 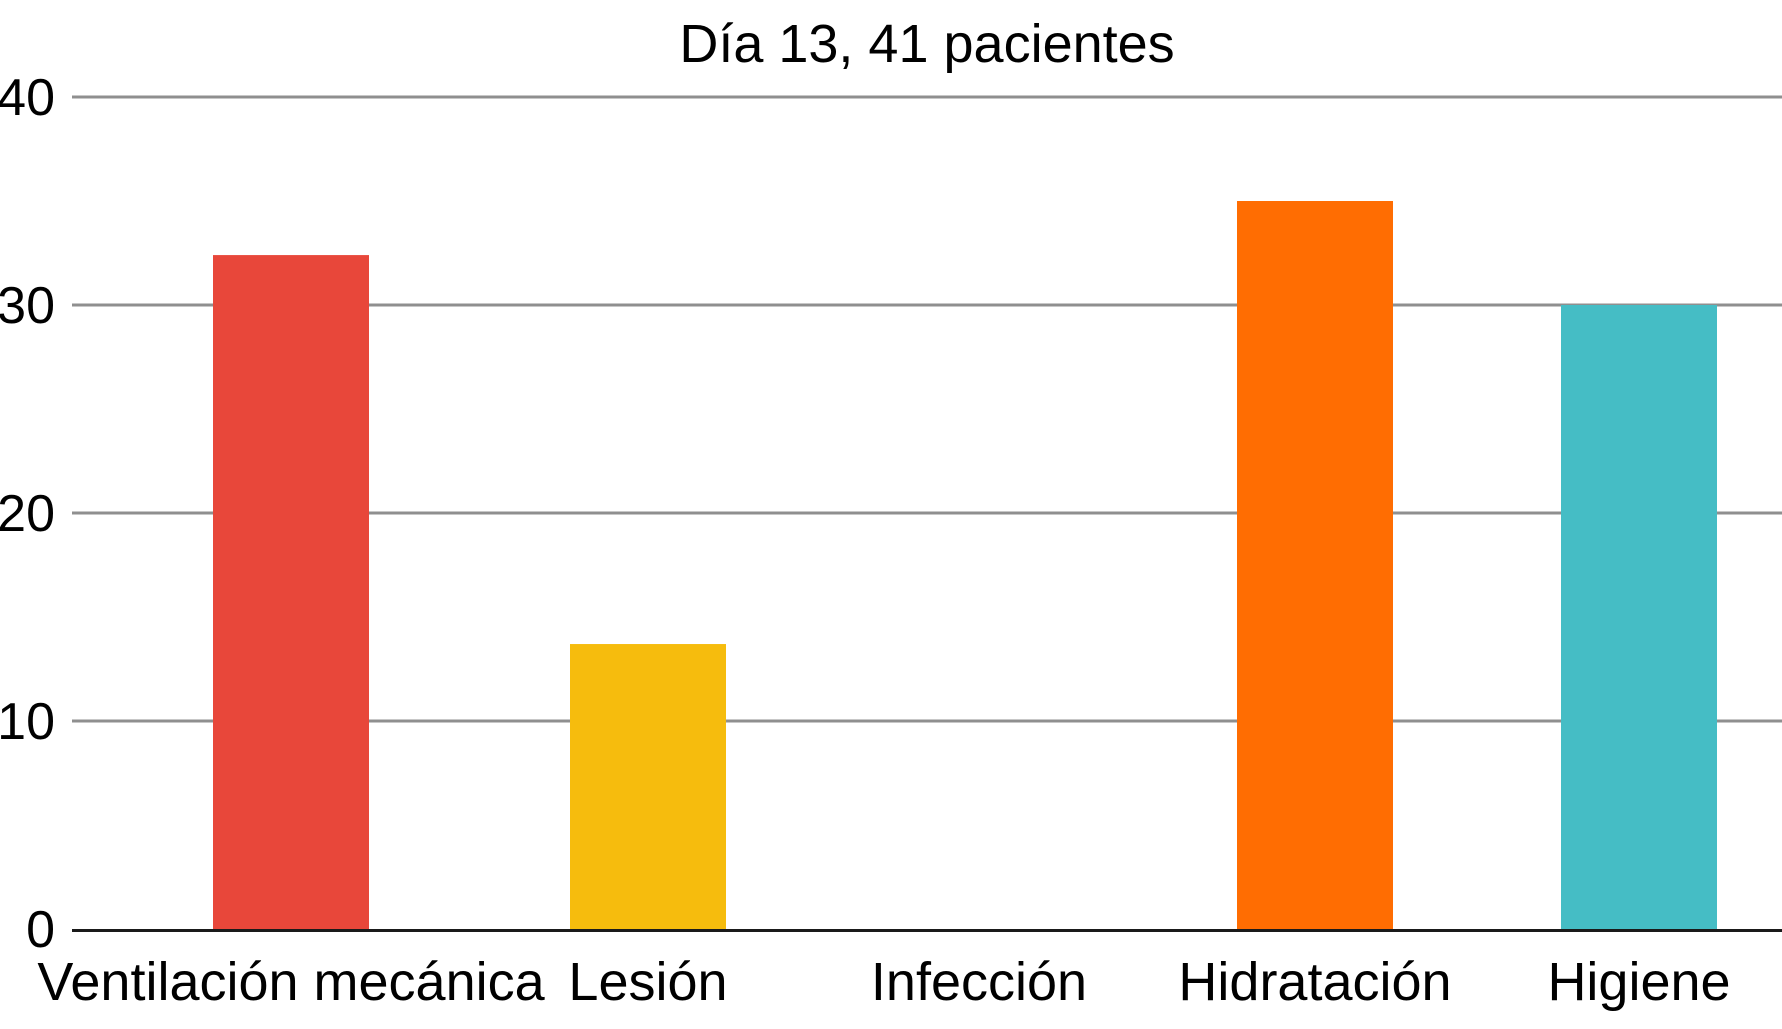 I want to click on y-axis-tick-labels: 0 10 20 30 40, so click(x=27, y=514).